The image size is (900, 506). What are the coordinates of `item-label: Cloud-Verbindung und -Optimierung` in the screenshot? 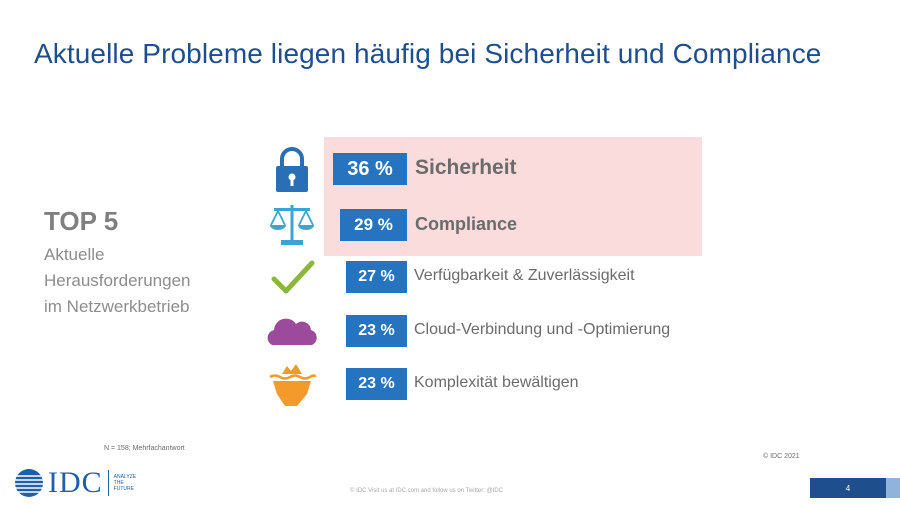 It's located at (542, 329).